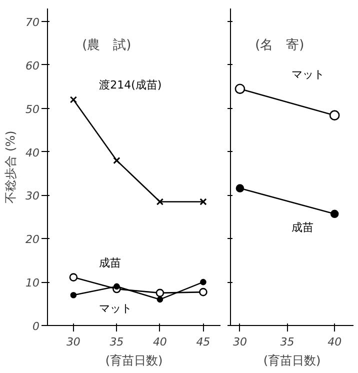 Image resolution: width=358 pixels, height=373 pixels. Describe the element at coordinates (107, 45) in the screenshot. I see `text: (農 試)` at that location.